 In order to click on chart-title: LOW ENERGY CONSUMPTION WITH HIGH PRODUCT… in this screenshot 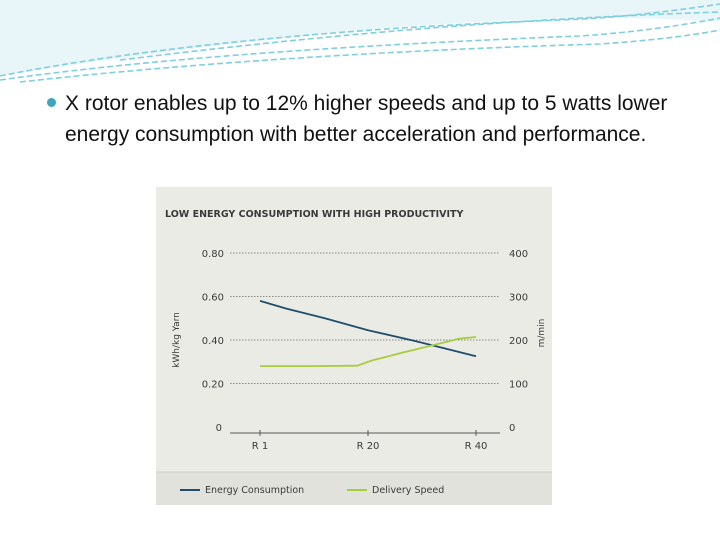, I will do `click(314, 214)`.